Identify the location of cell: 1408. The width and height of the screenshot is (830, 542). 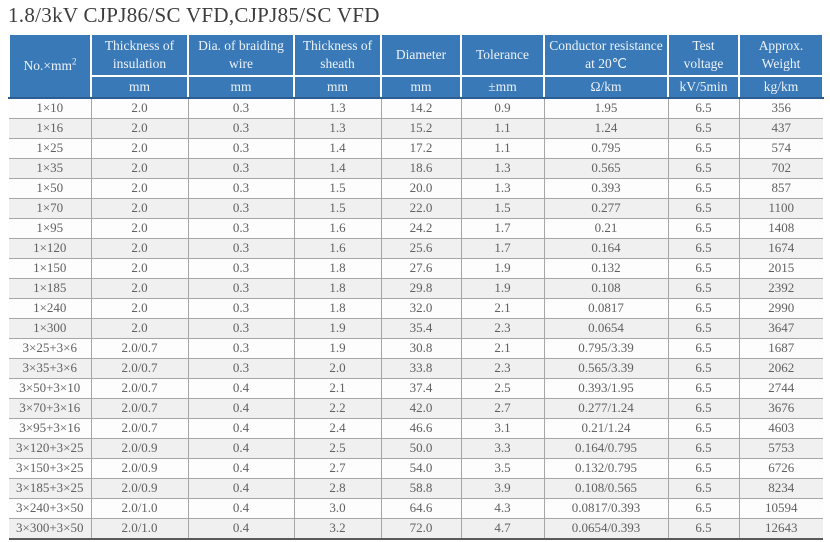
(780, 228).